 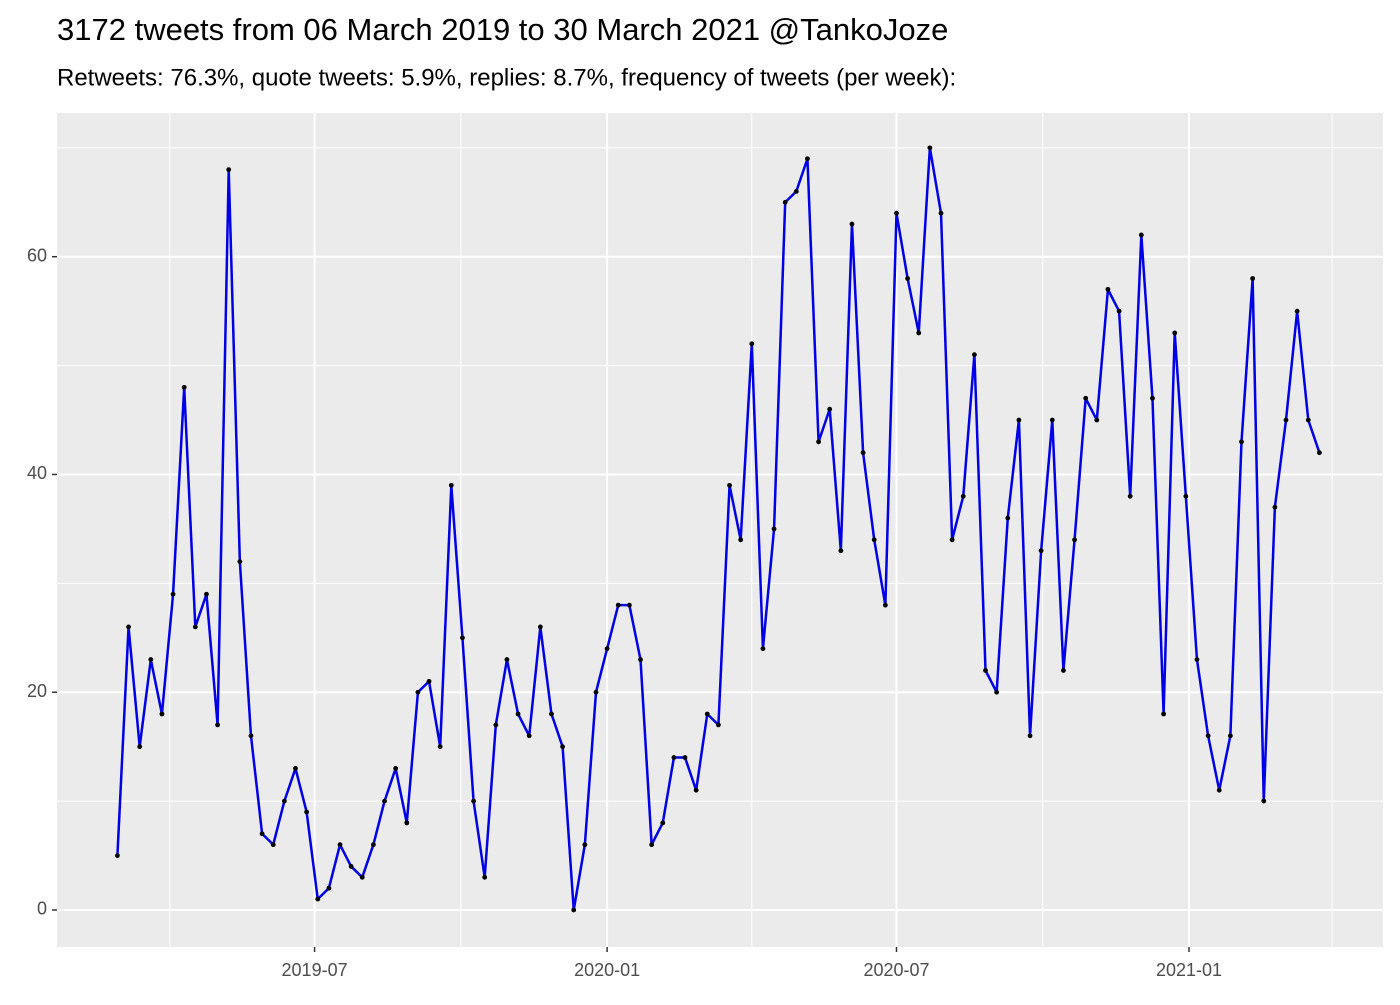 What do you see at coordinates (42, 909) in the screenshot?
I see `y-tick-label: 0` at bounding box center [42, 909].